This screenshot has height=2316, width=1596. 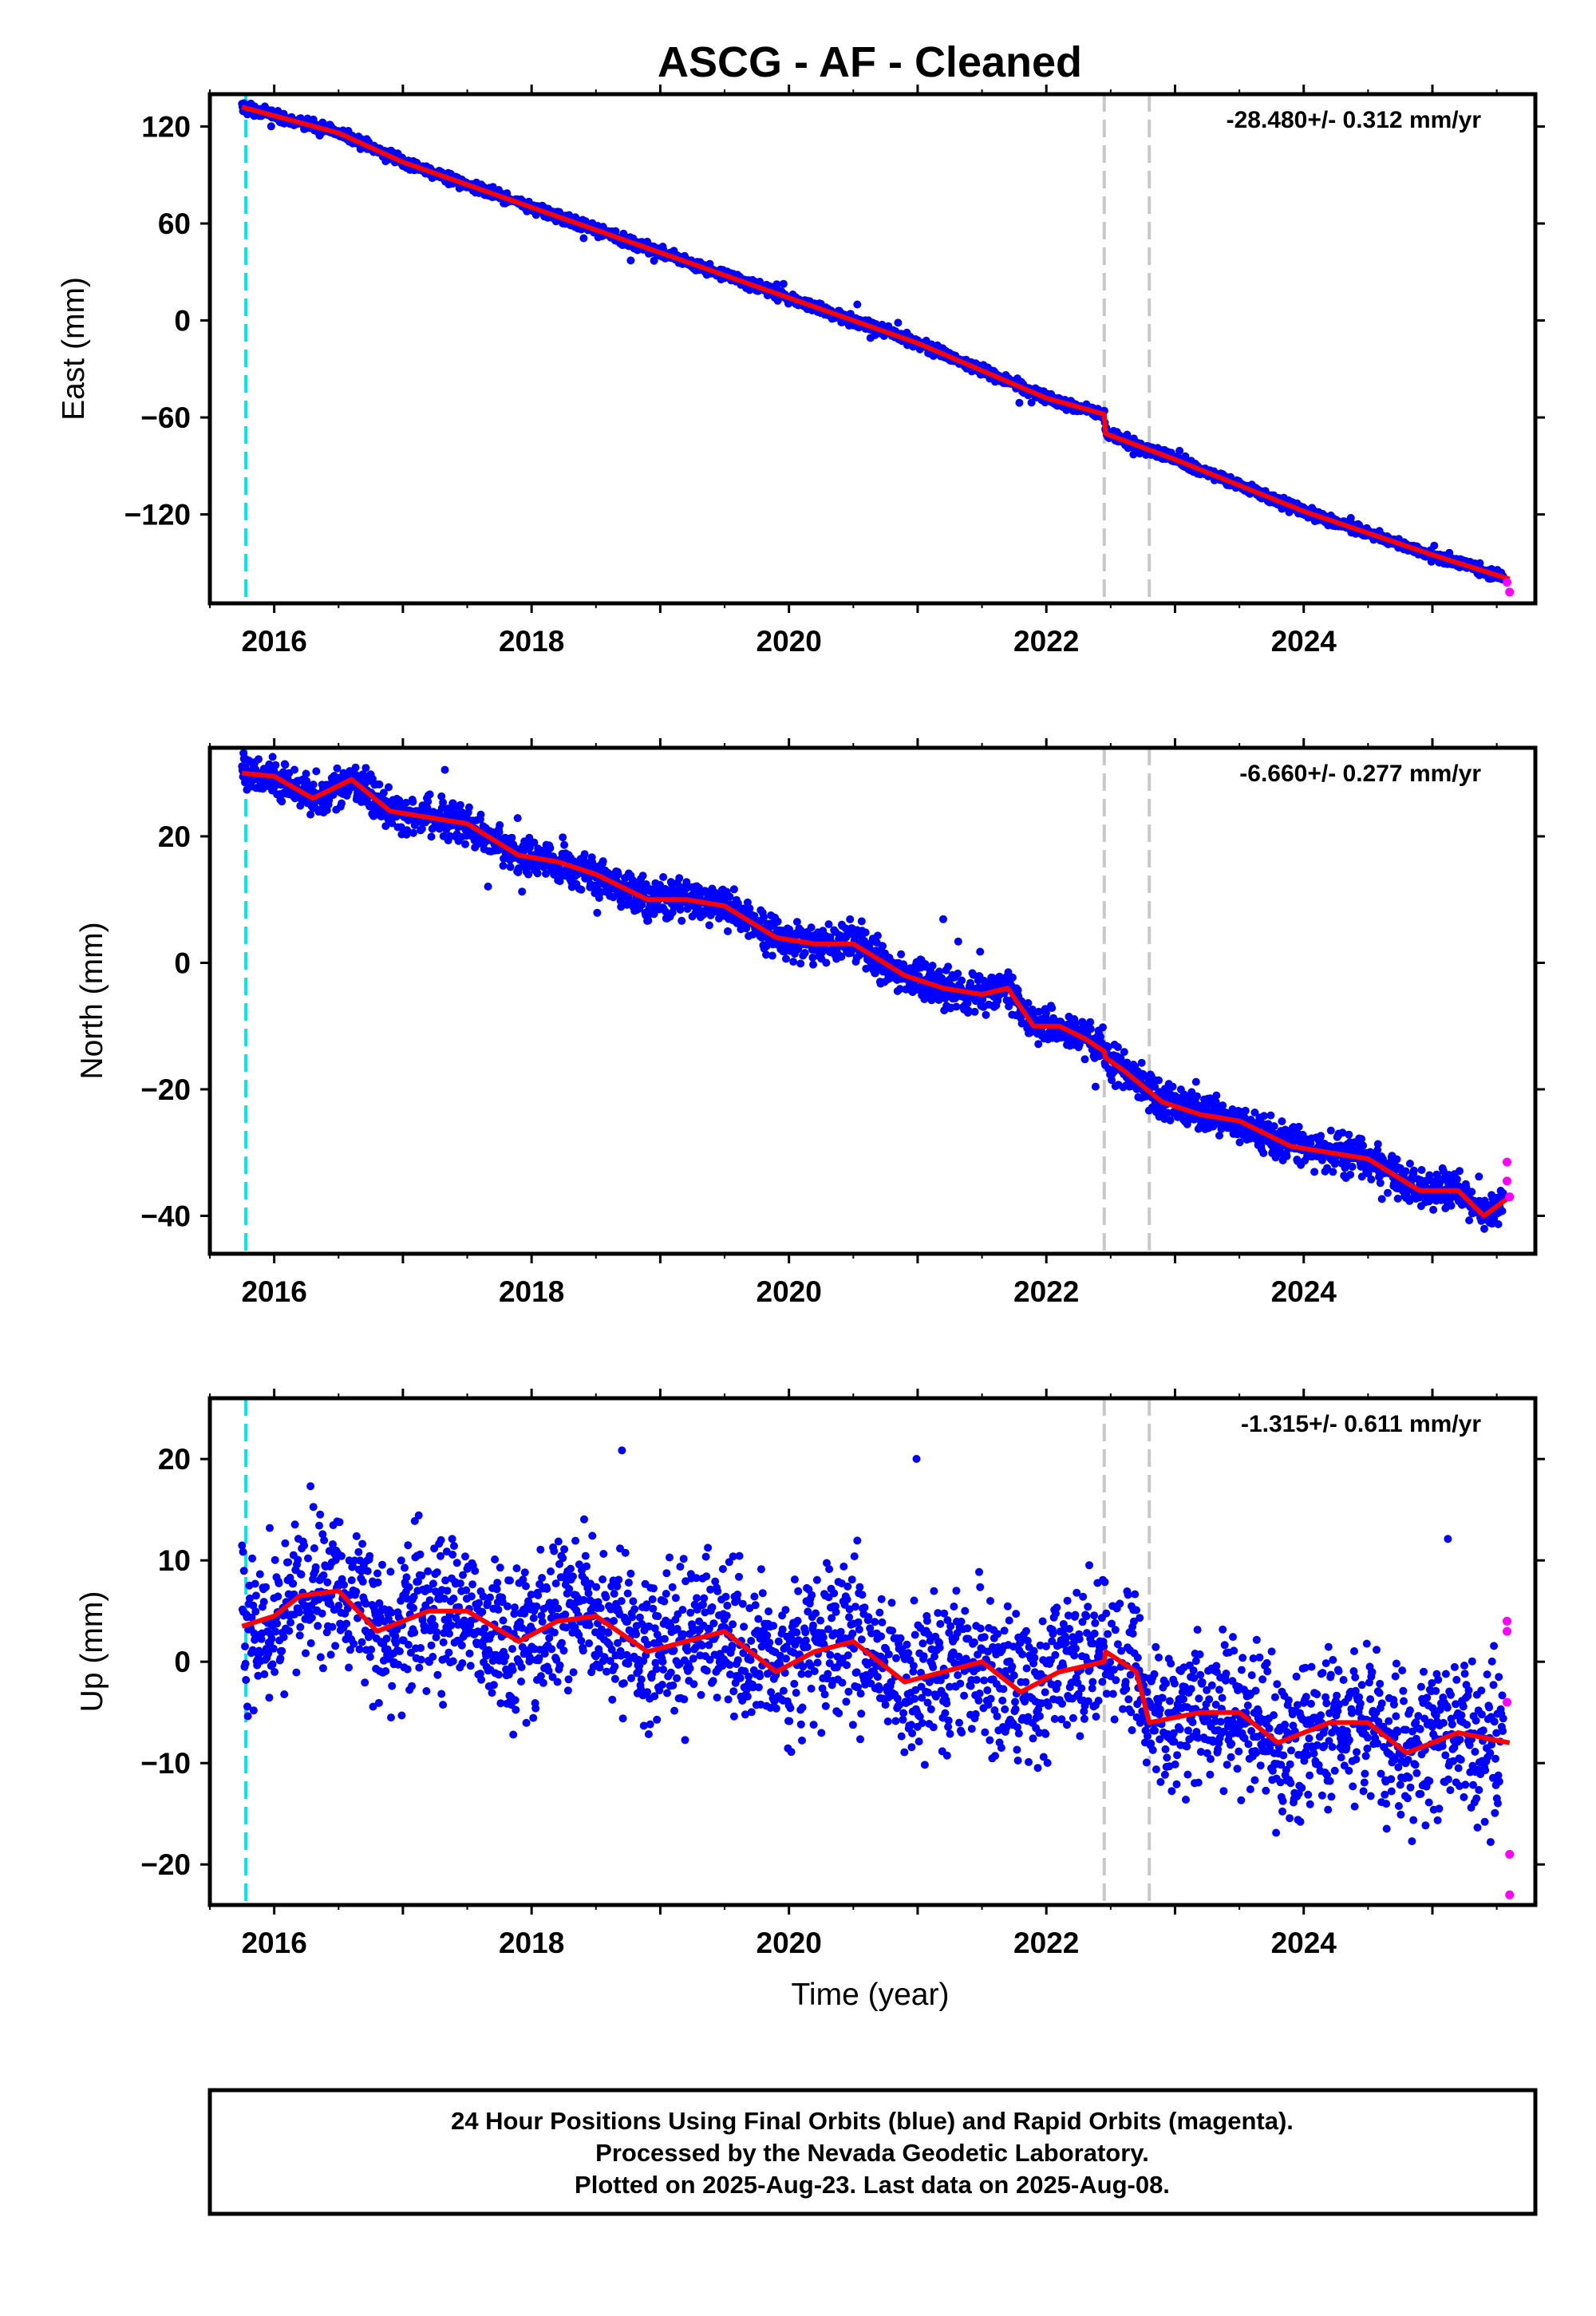 I want to click on y-tick-label: 120, so click(x=166, y=128).